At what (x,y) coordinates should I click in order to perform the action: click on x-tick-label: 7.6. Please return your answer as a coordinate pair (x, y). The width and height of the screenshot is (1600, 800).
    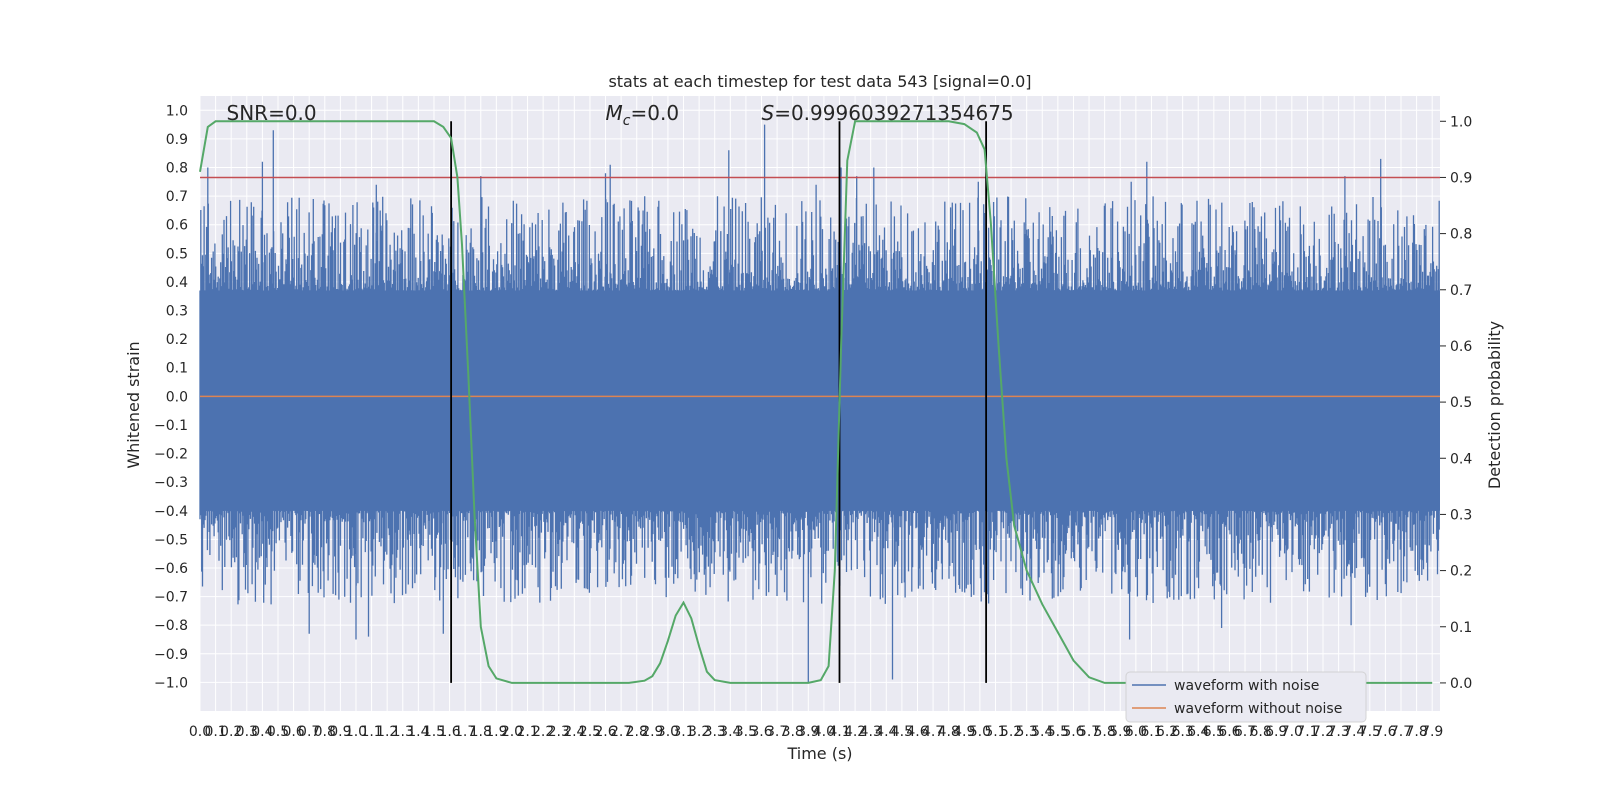
    Looking at the image, I should click on (1385, 732).